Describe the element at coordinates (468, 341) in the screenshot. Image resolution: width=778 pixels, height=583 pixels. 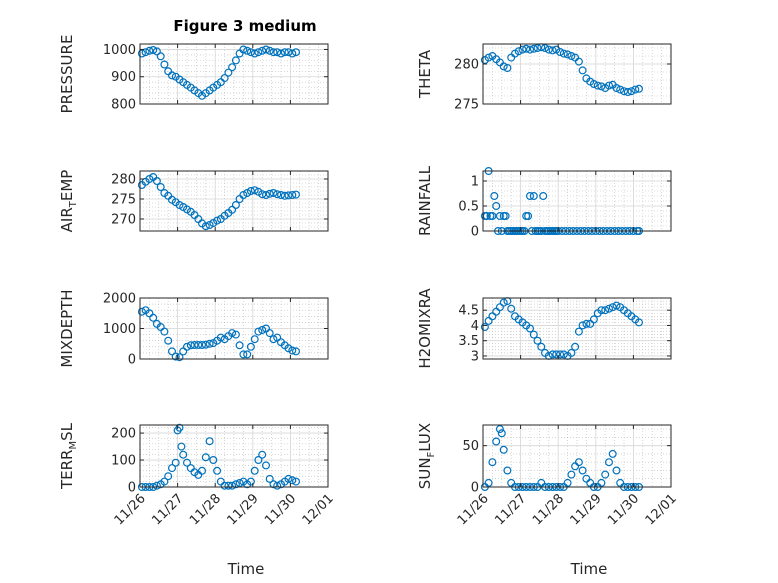
I see `y-tick-label: 3.5` at that location.